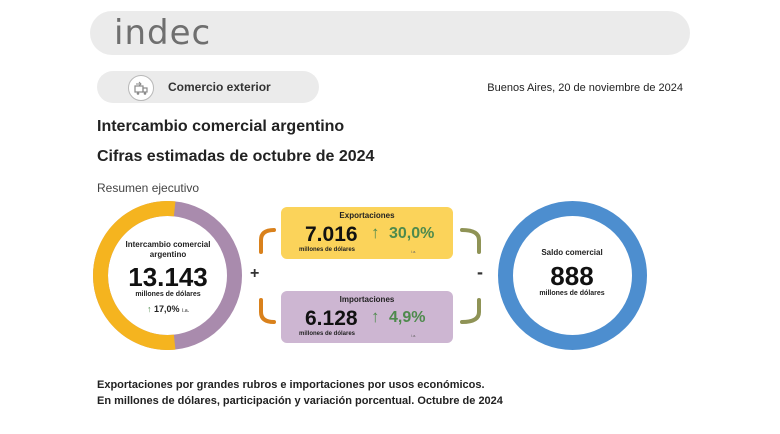 The image size is (780, 434). What do you see at coordinates (163, 33) in the screenshot?
I see `indec-logo: indec` at bounding box center [163, 33].